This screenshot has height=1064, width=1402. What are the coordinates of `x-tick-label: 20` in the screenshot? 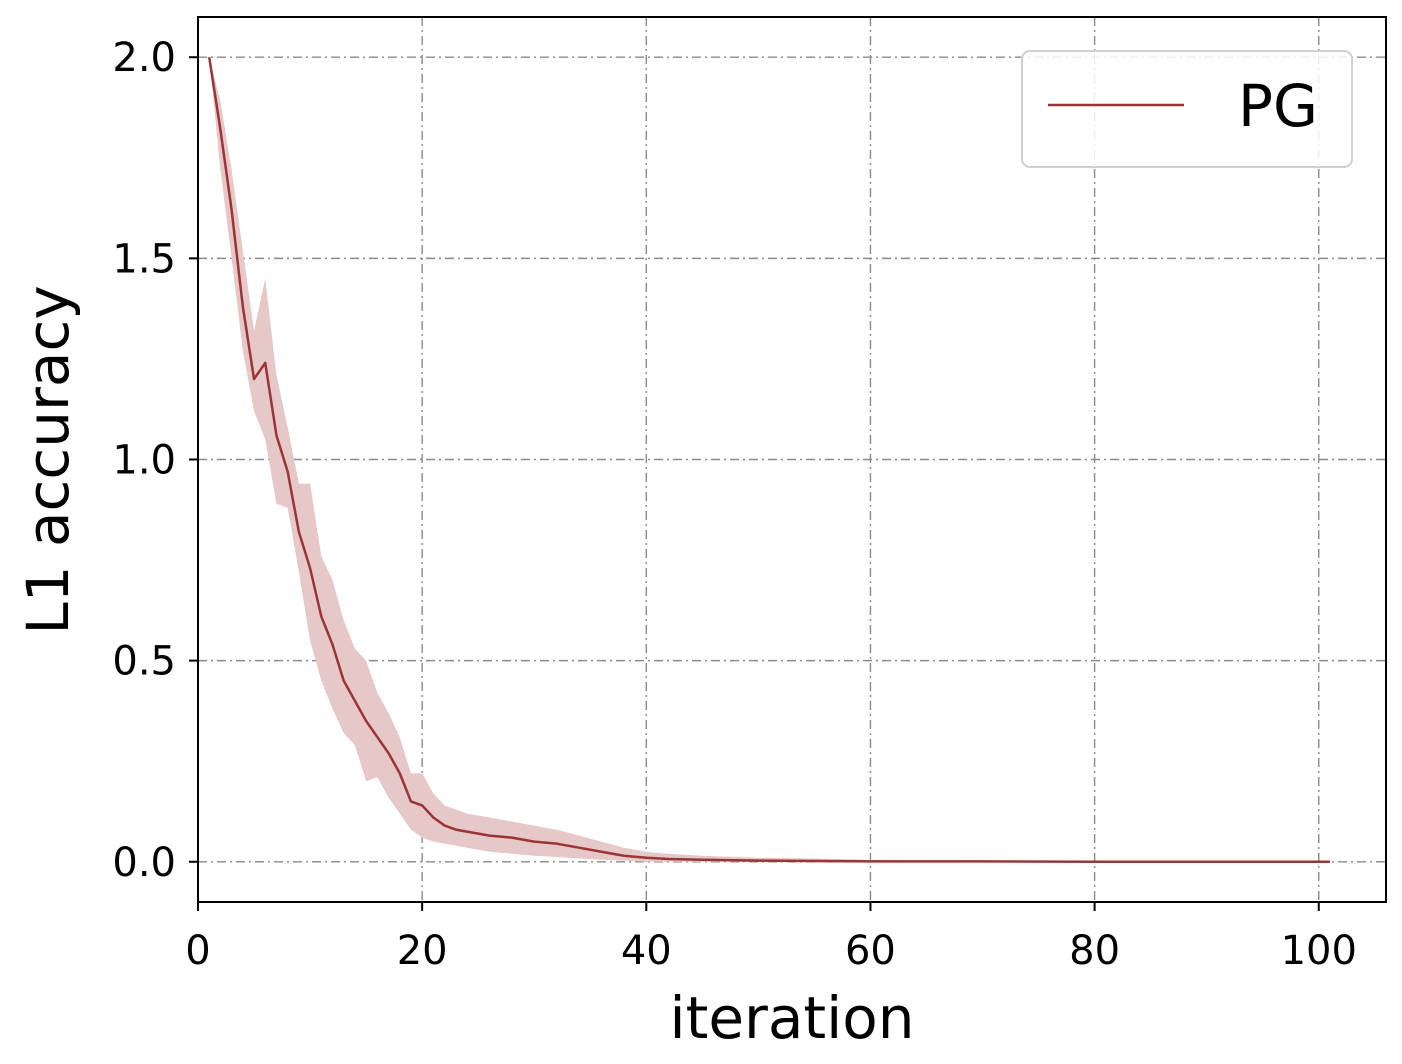 It's located at (422, 951).